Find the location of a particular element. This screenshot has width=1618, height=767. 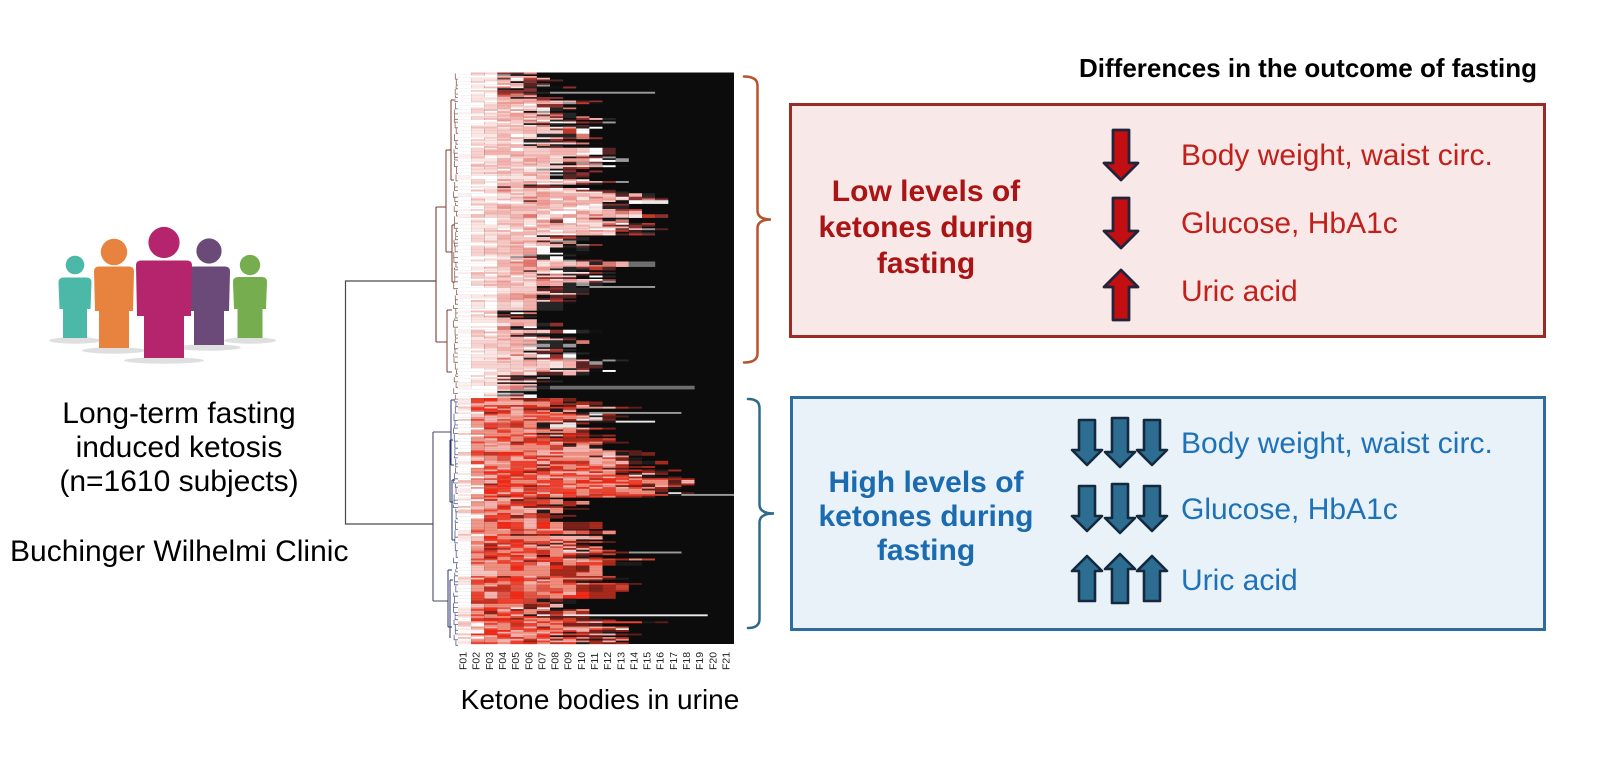

svg-text: F17 is located at coordinates (674, 661).